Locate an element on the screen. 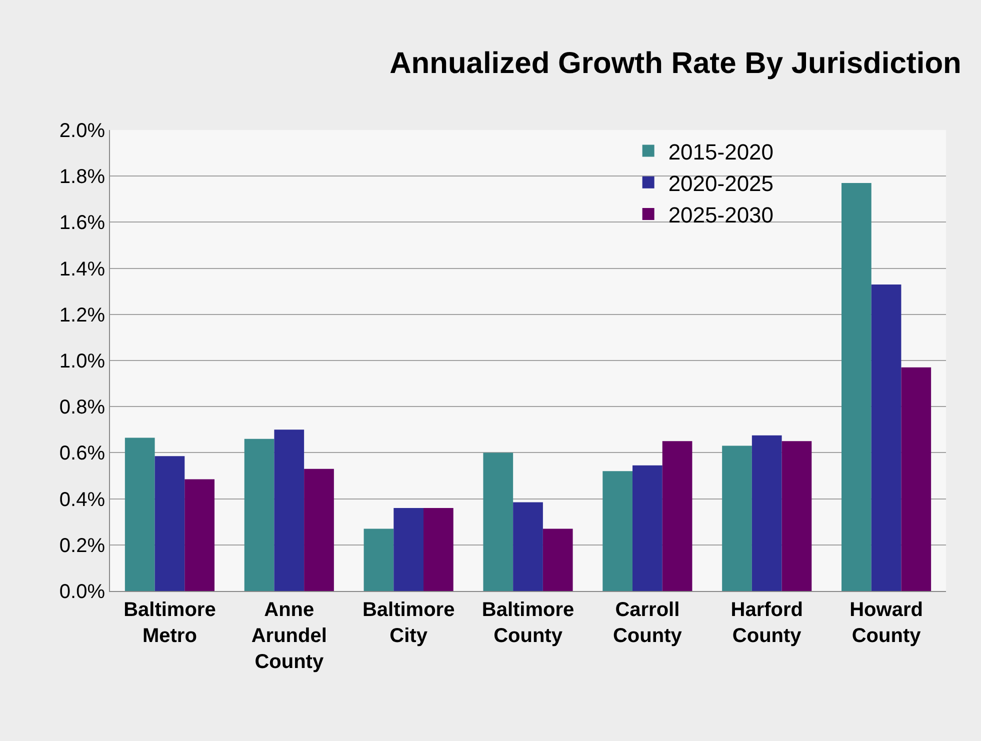 The image size is (981, 741). y-tick-label: 1.8% is located at coordinates (82, 177).